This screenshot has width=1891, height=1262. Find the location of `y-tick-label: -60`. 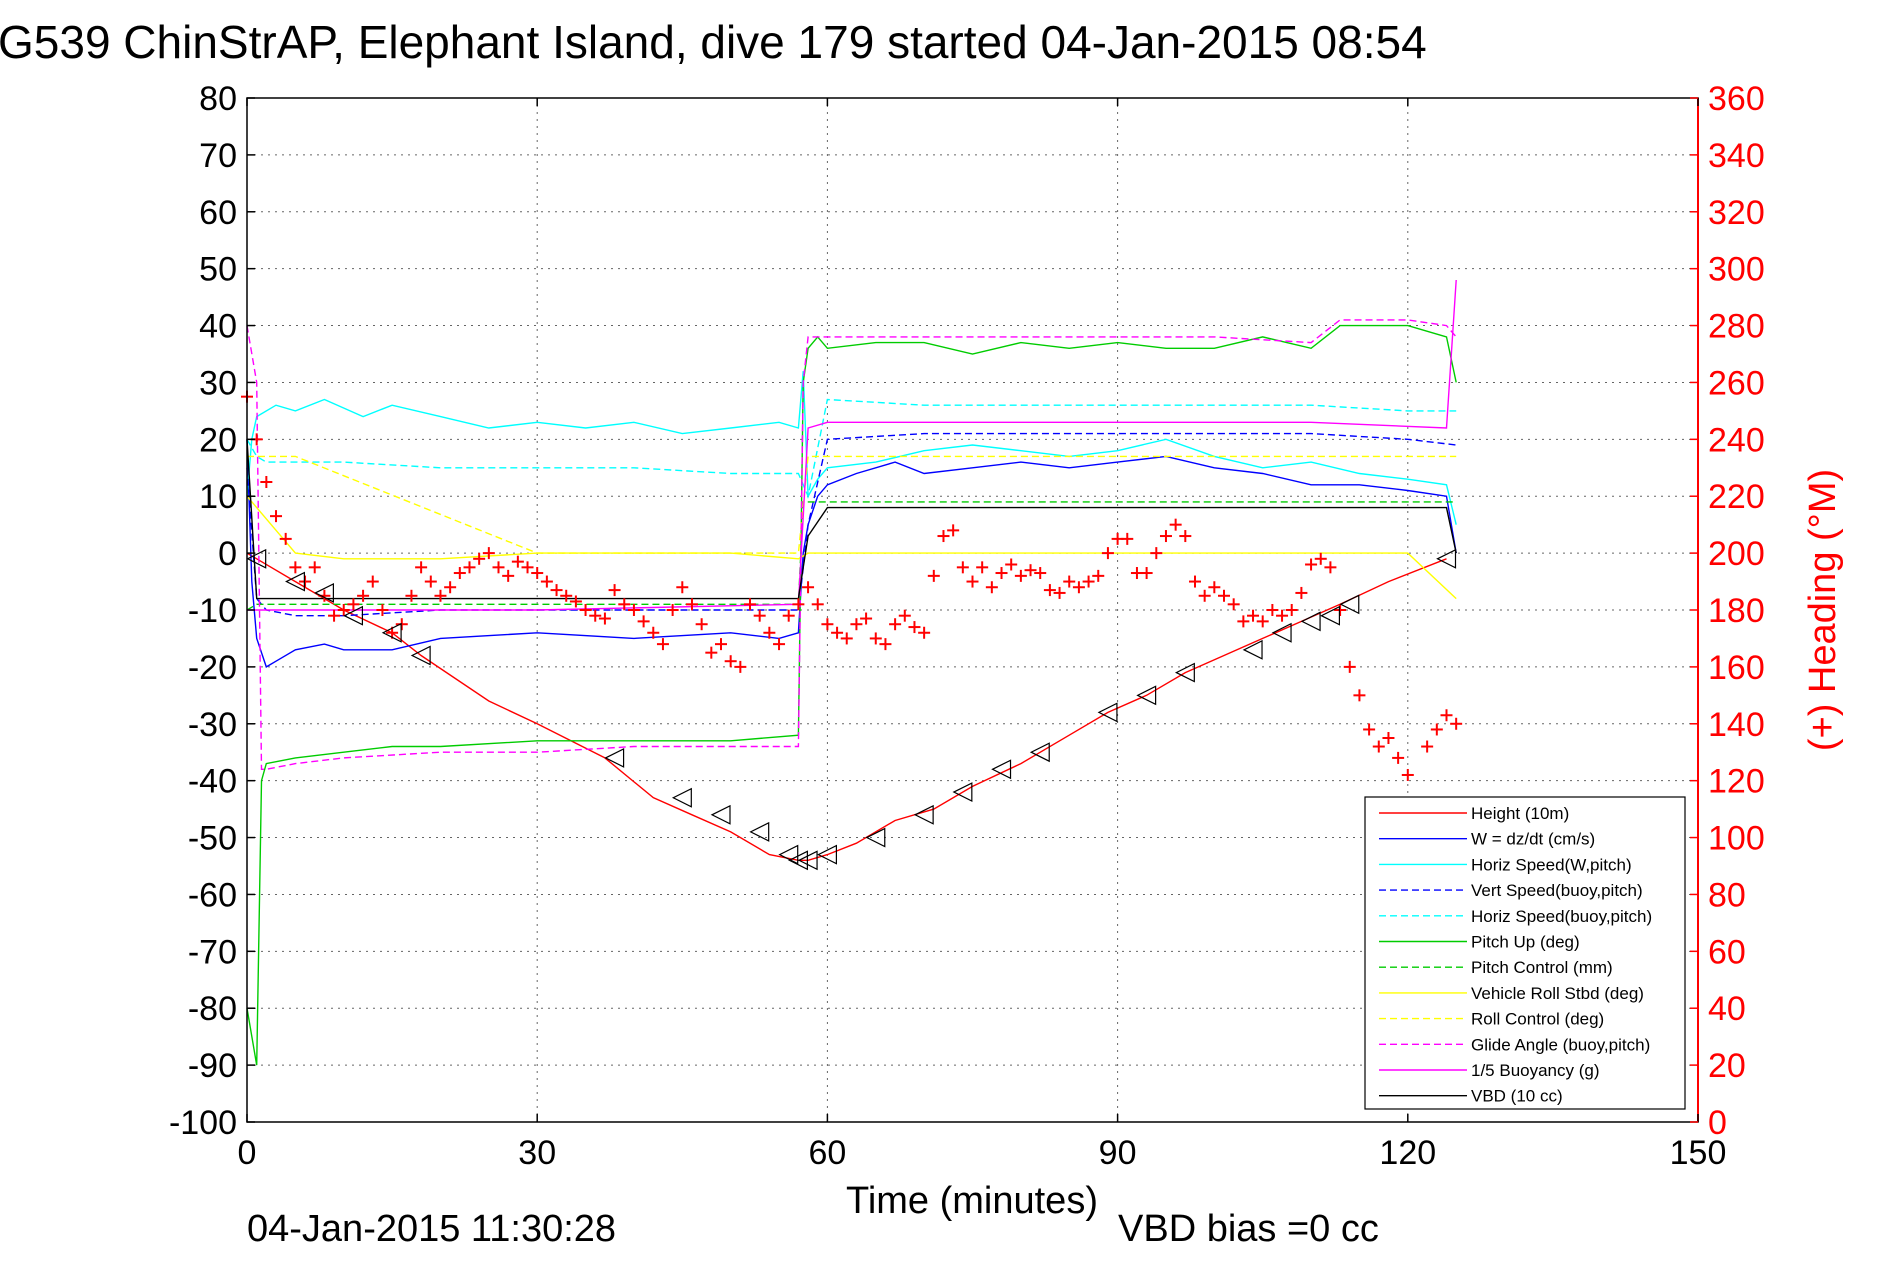

y-tick-label: -60 is located at coordinates (212, 895).